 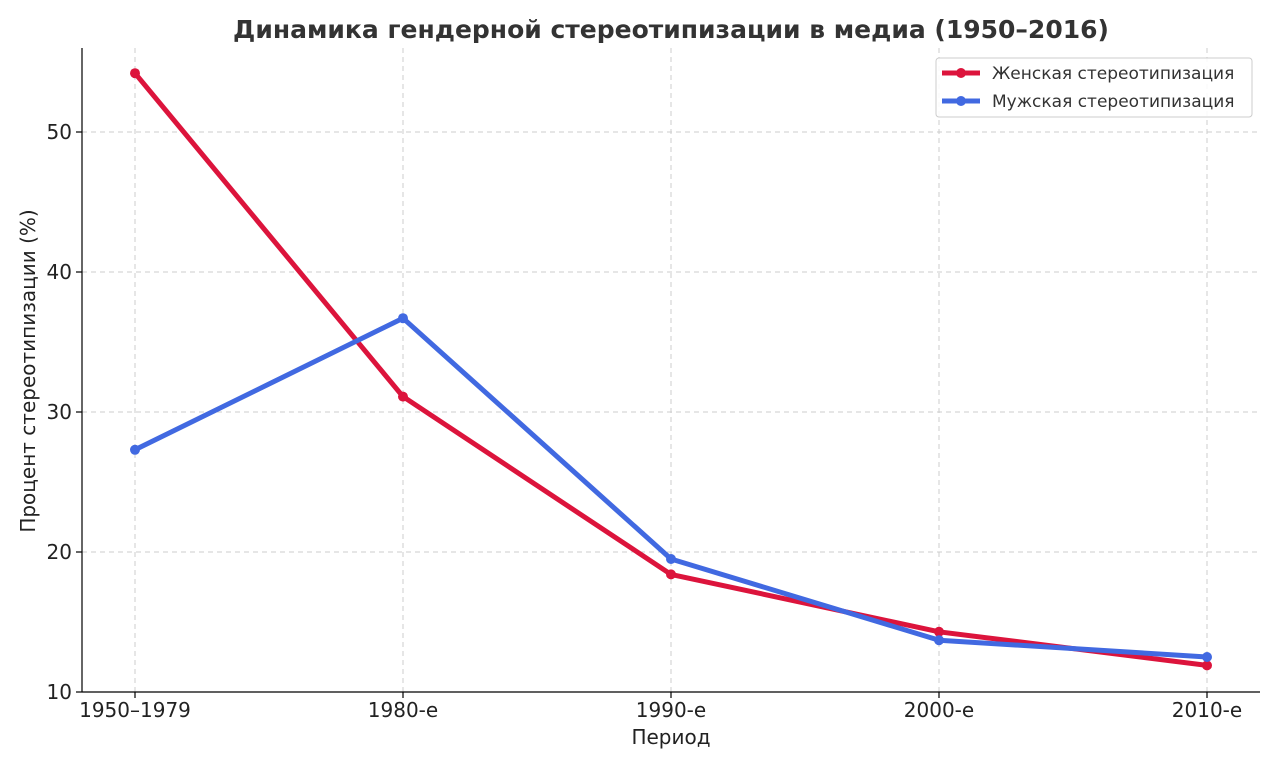 I want to click on x-axis-label: Период, so click(x=670, y=737).